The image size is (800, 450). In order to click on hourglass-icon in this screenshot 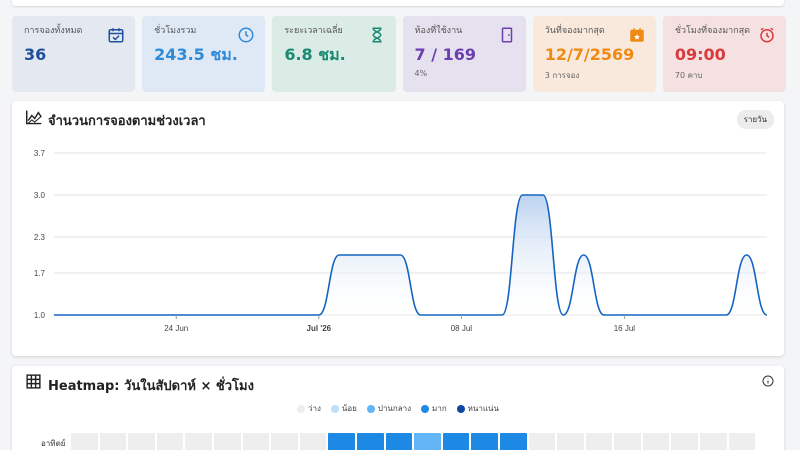, I will do `click(377, 35)`.